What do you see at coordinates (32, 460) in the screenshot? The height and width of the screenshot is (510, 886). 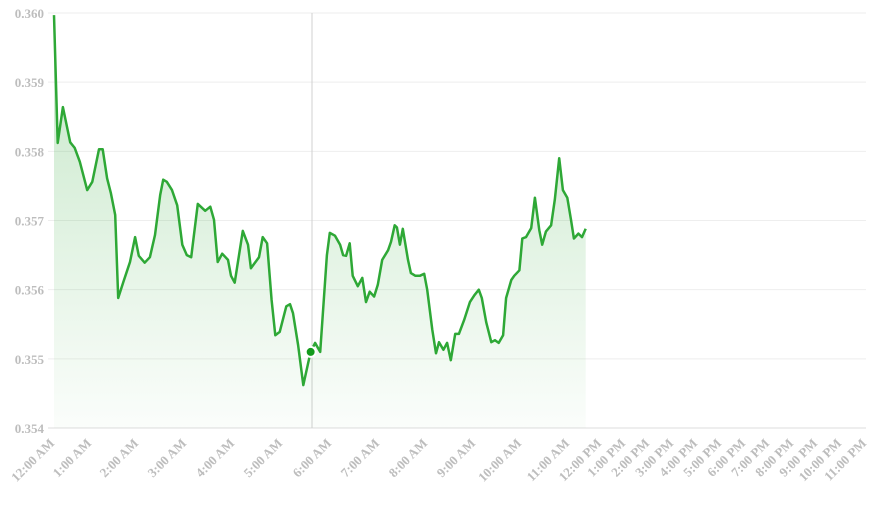 I see `x-tick-label: 12:00 AM` at bounding box center [32, 460].